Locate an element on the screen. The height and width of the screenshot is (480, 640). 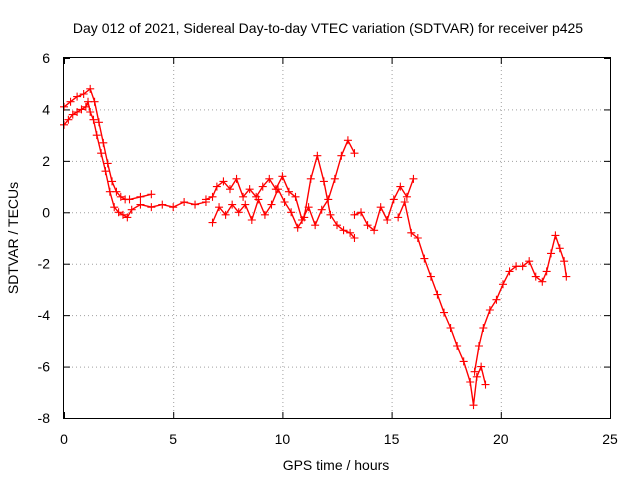
x-tick-label: 15 is located at coordinates (392, 439).